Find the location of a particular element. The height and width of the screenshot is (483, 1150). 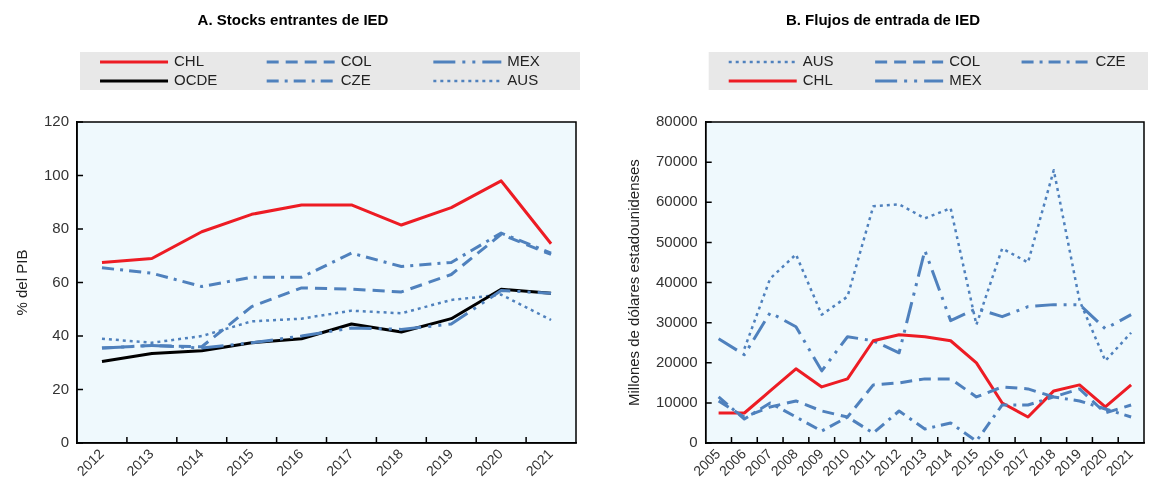

chart-title: A. Stocks entrantes de IED is located at coordinates (293, 20).